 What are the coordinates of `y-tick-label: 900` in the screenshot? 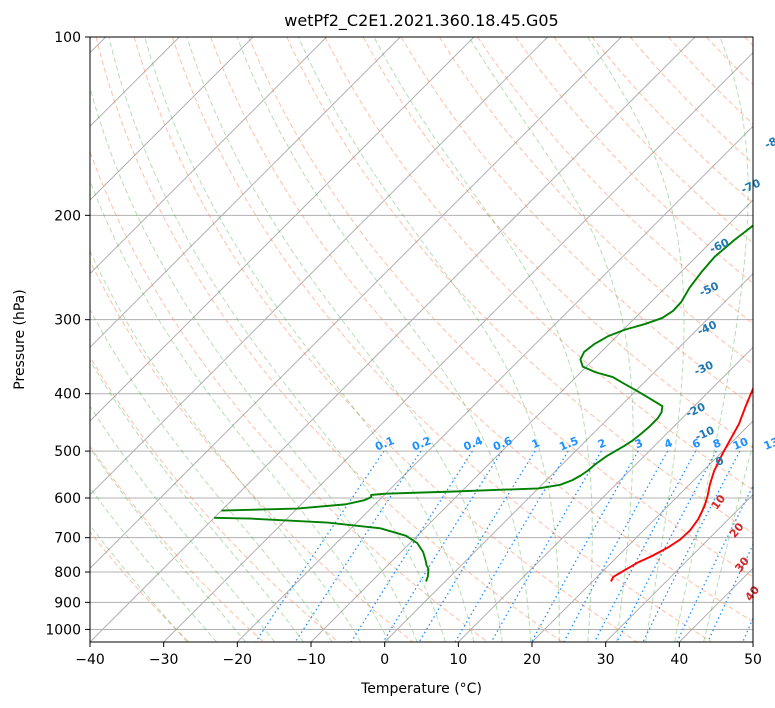 It's located at (67, 603).